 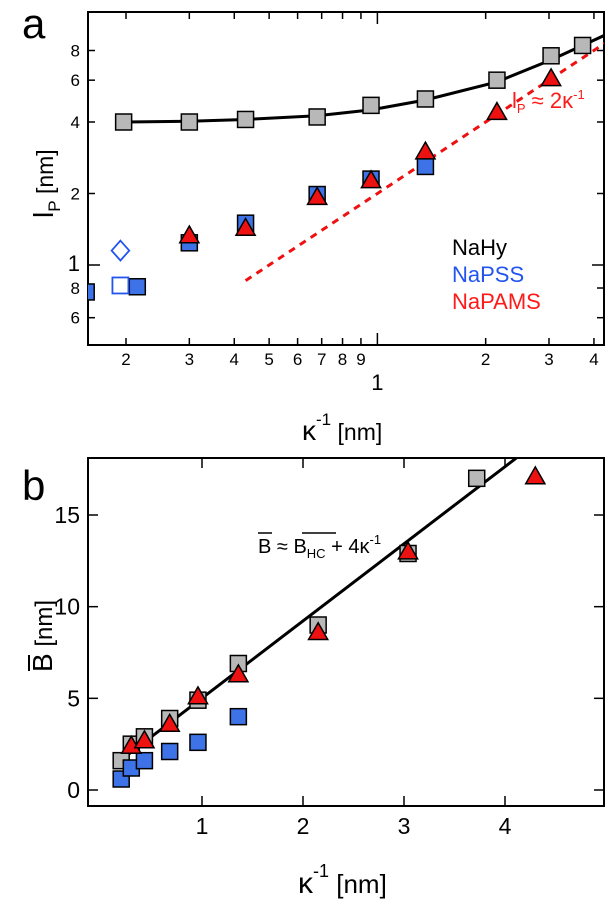 I want to click on b-ytick-label: 0, so click(x=73, y=790).